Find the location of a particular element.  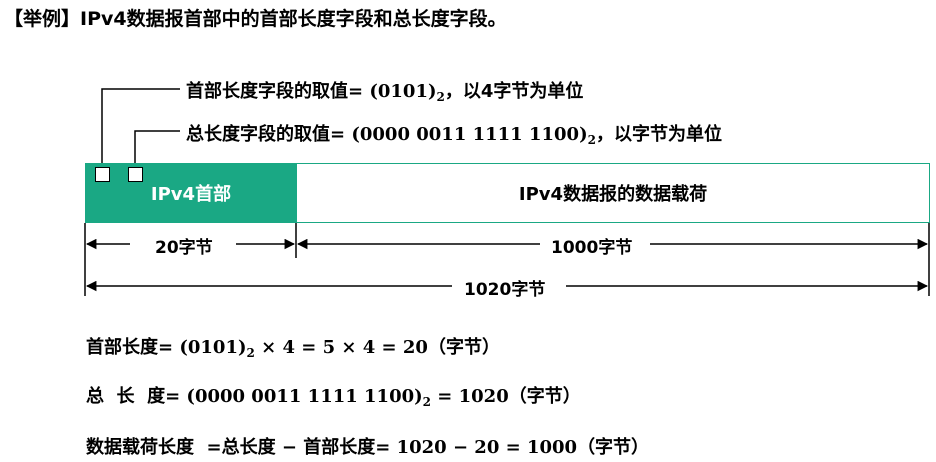

header-length-field-marker is located at coordinates (102, 174).